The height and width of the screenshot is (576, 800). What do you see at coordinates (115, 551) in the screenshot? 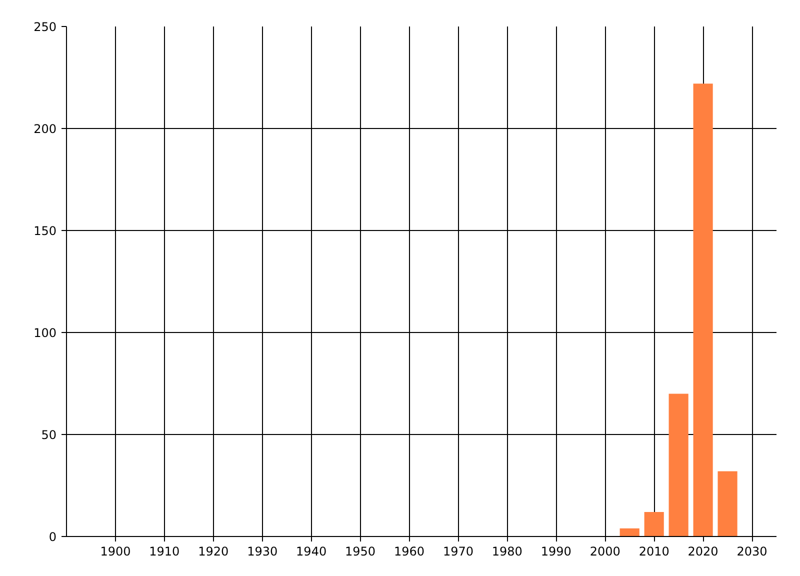
I see `x-tick-label: 1900` at bounding box center [115, 551].